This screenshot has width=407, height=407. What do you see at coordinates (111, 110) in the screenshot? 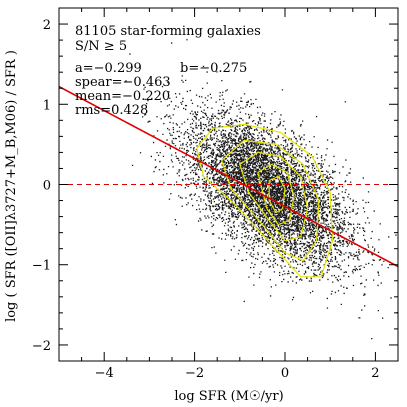
I see `stat-rms: rms=0.428` at bounding box center [111, 110].